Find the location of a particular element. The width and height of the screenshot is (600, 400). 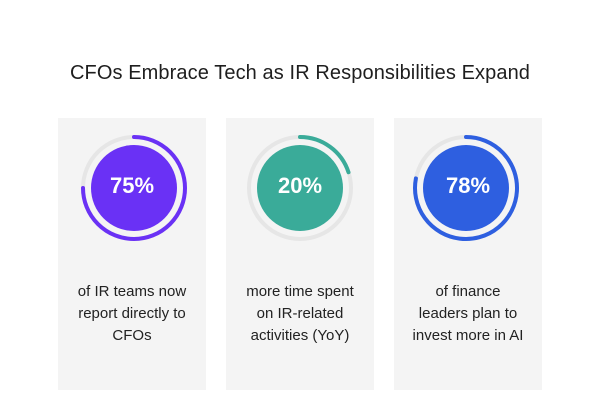

stat-3-desc-line-2: leaders plan to is located at coordinates (468, 313).